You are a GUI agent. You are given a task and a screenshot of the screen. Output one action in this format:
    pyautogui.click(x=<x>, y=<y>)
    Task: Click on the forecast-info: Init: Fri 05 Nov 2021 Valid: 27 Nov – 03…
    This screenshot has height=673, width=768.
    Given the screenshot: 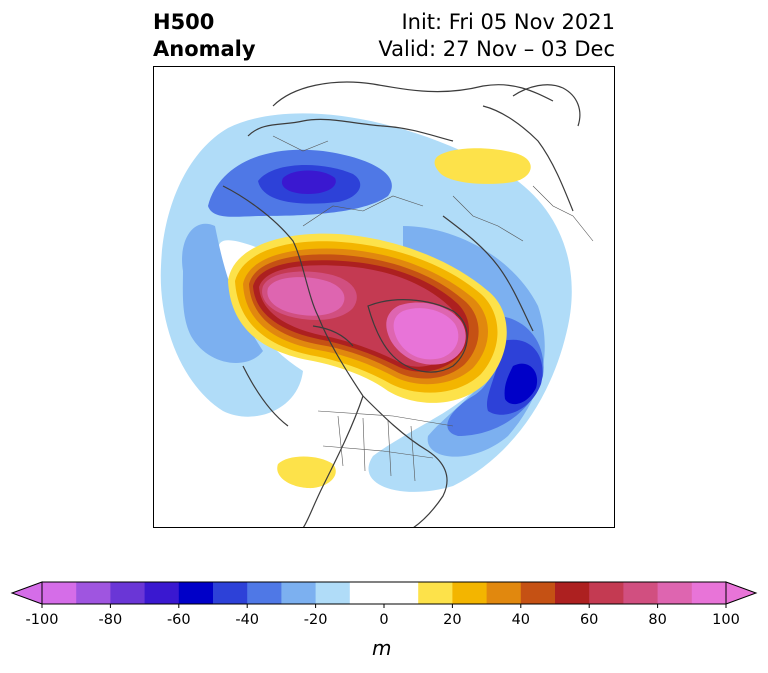 What is the action you would take?
    pyautogui.click(x=496, y=36)
    